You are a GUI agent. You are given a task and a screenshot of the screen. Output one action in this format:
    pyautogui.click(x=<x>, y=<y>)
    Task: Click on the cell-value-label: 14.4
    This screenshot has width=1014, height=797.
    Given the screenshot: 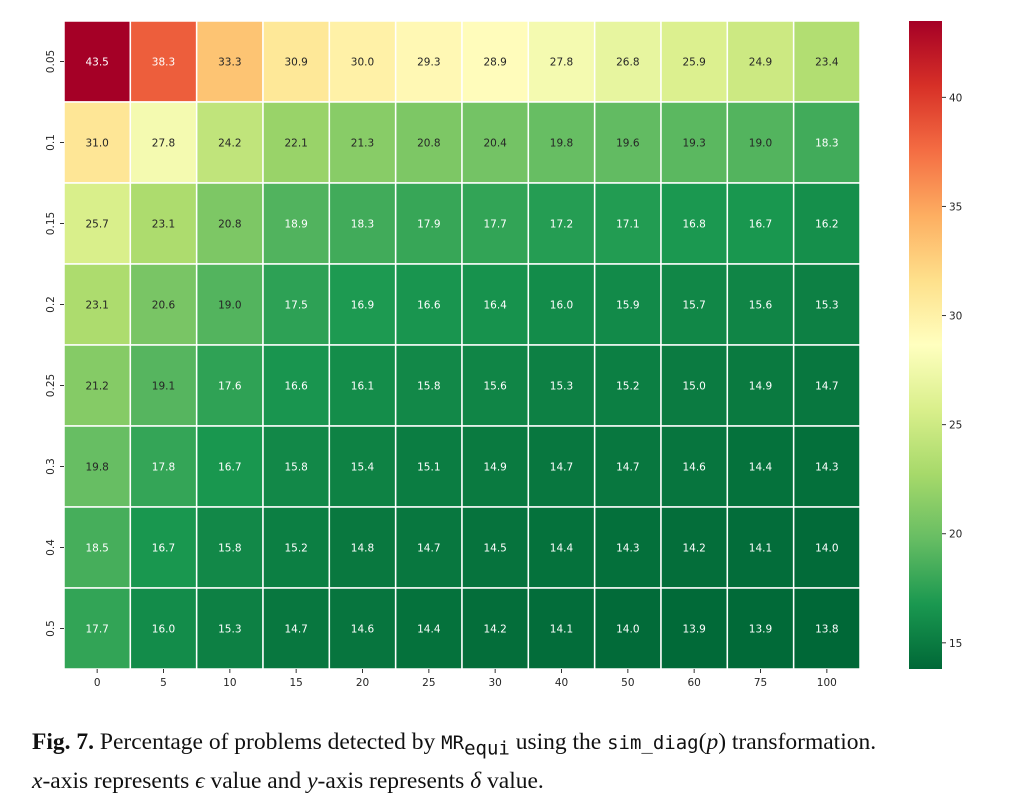 What is the action you would take?
    pyautogui.click(x=429, y=630)
    